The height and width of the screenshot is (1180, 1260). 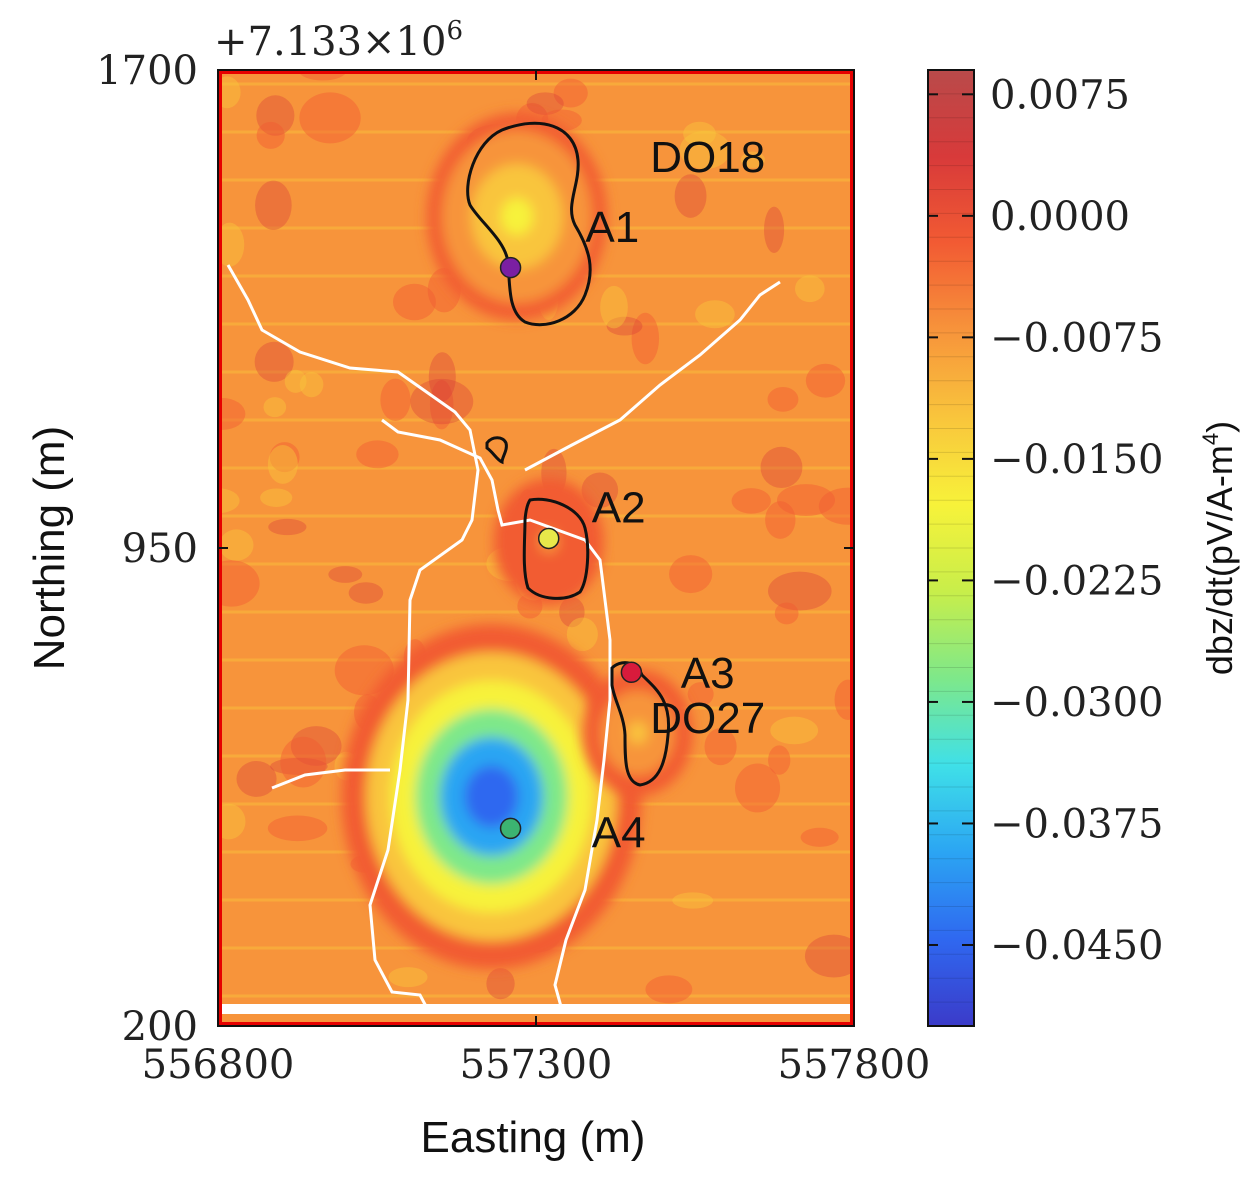 What do you see at coordinates (160, 549) in the screenshot?
I see `y-tick-label: 950` at bounding box center [160, 549].